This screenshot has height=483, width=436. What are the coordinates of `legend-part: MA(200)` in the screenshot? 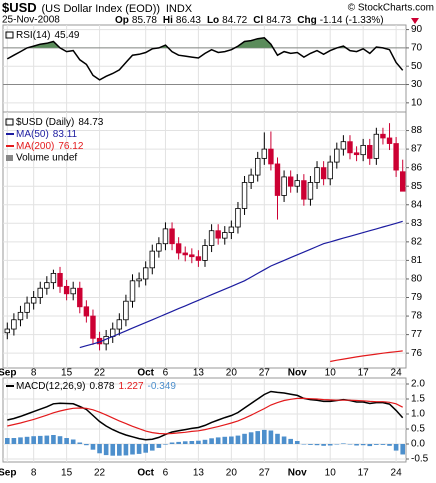 It's located at (35, 146).